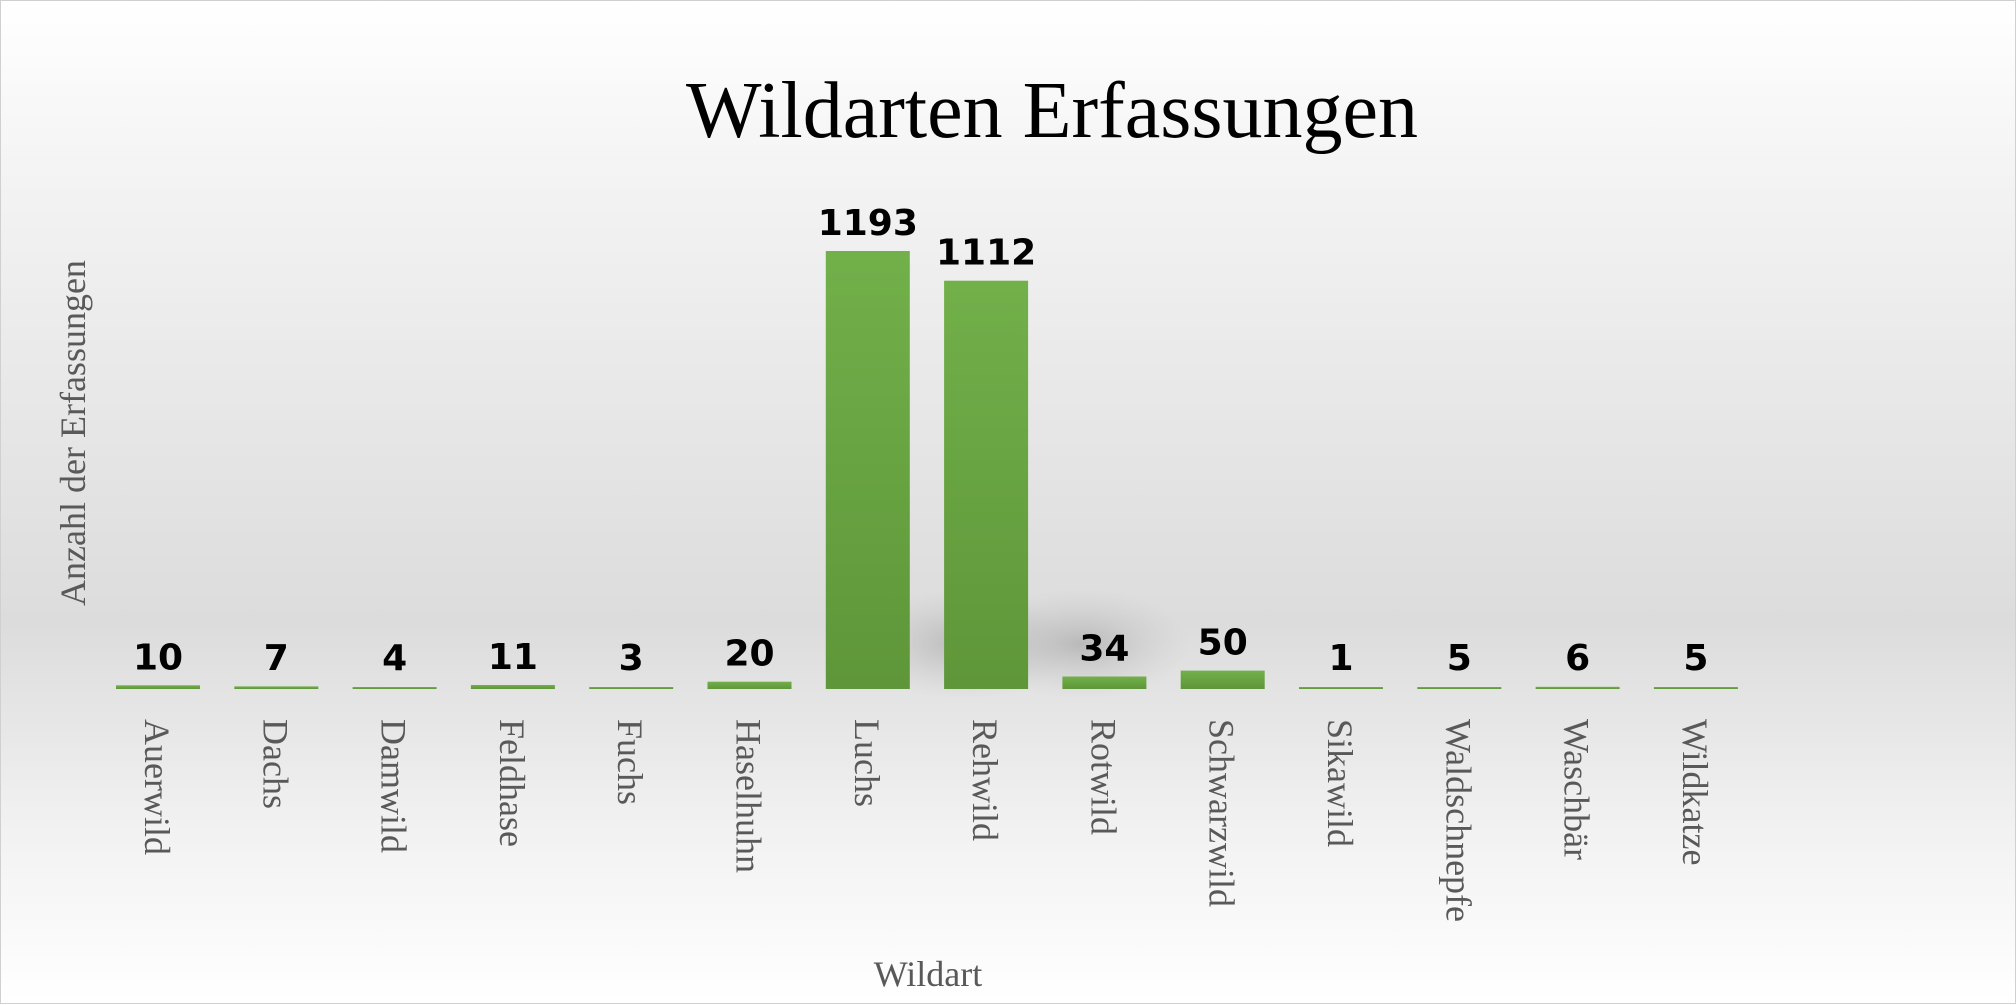 This screenshot has width=2016, height=1005. Describe the element at coordinates (1459, 658) in the screenshot. I see `data-label-waldschnepfe: 5` at that location.